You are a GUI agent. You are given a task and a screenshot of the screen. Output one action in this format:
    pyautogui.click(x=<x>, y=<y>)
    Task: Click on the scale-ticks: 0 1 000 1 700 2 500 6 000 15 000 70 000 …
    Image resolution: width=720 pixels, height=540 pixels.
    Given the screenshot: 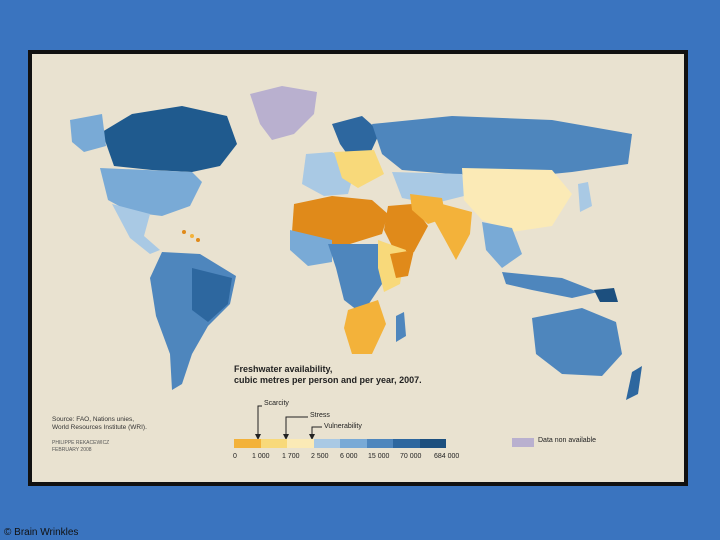 What is the action you would take?
    pyautogui.click(x=358, y=458)
    